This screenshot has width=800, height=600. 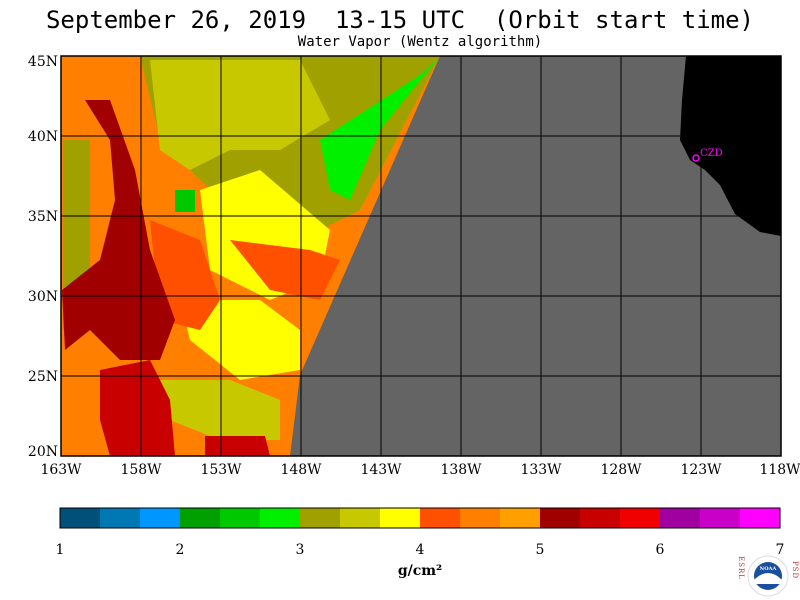 What do you see at coordinates (420, 42) in the screenshot?
I see `map-subtitle: Water Vapor (Wentz algorithm)` at bounding box center [420, 42].